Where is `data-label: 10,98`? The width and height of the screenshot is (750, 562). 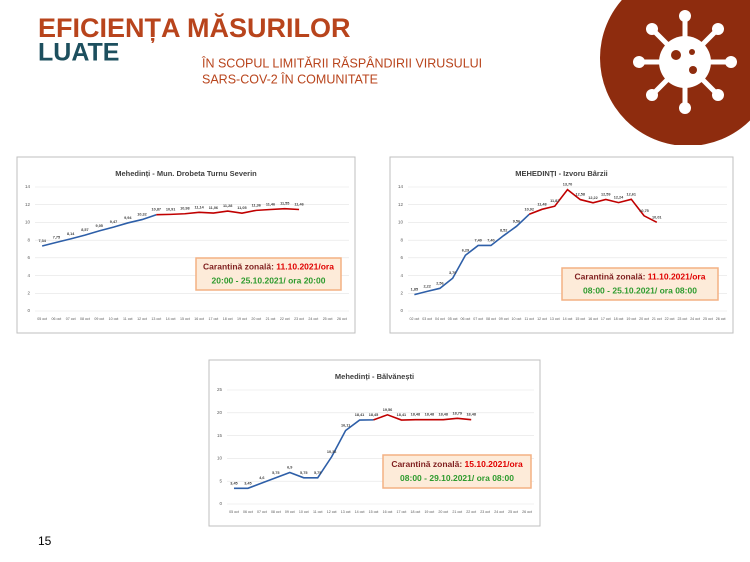 data-label: 10,98 is located at coordinates (185, 209).